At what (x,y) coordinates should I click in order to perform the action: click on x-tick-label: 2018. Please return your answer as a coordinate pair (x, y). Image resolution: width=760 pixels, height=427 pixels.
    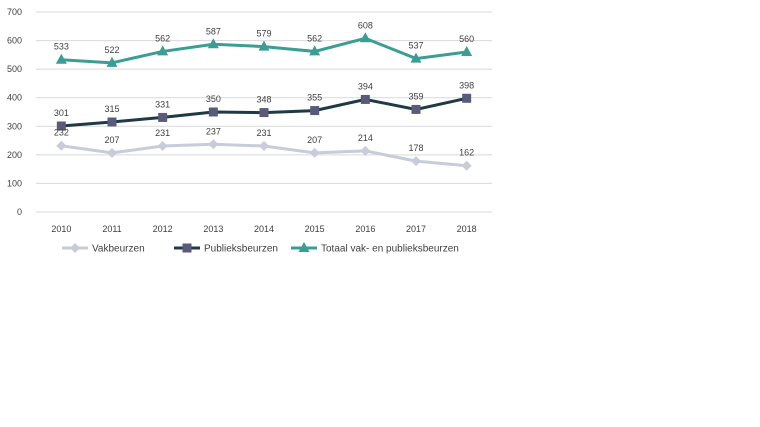
    Looking at the image, I should click on (467, 229).